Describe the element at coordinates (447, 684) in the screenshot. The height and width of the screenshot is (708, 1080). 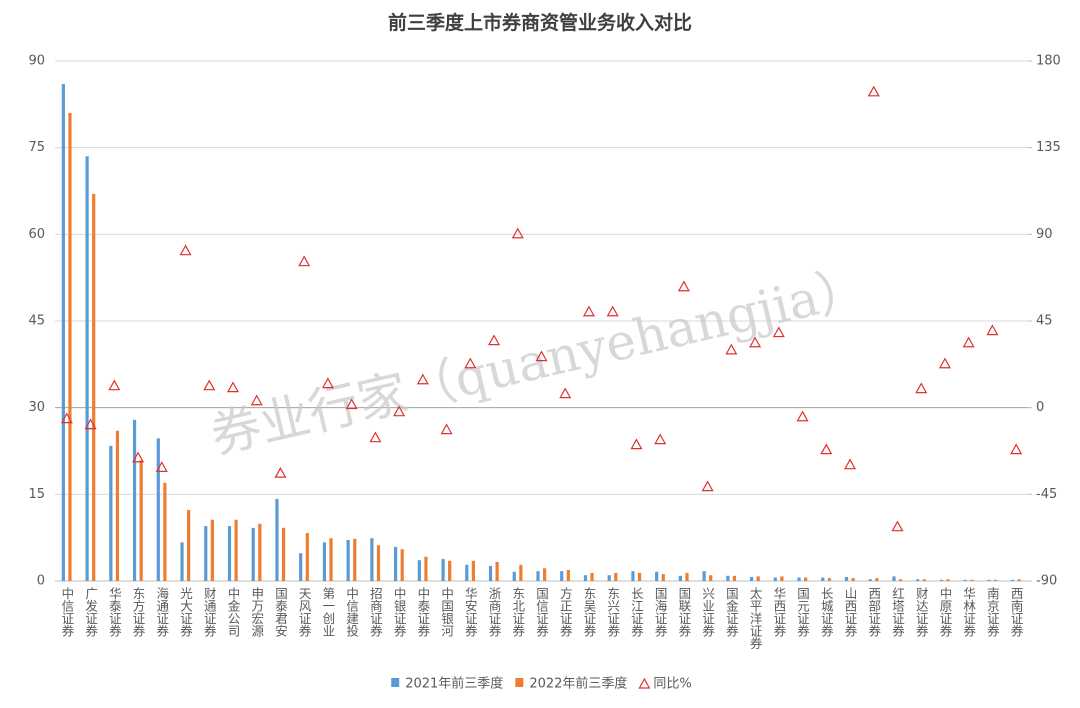
I see `legend-item: 2021年前三季度` at that location.